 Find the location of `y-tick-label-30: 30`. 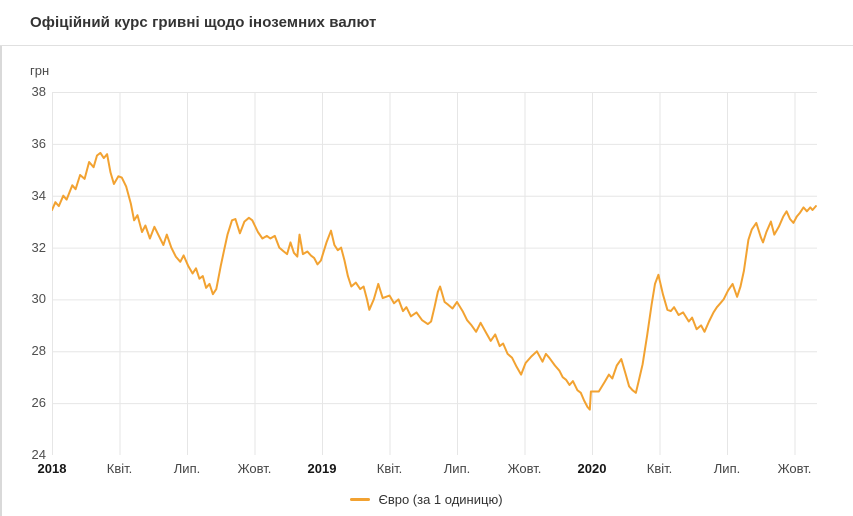

y-tick-label-30: 30 is located at coordinates (38, 299).